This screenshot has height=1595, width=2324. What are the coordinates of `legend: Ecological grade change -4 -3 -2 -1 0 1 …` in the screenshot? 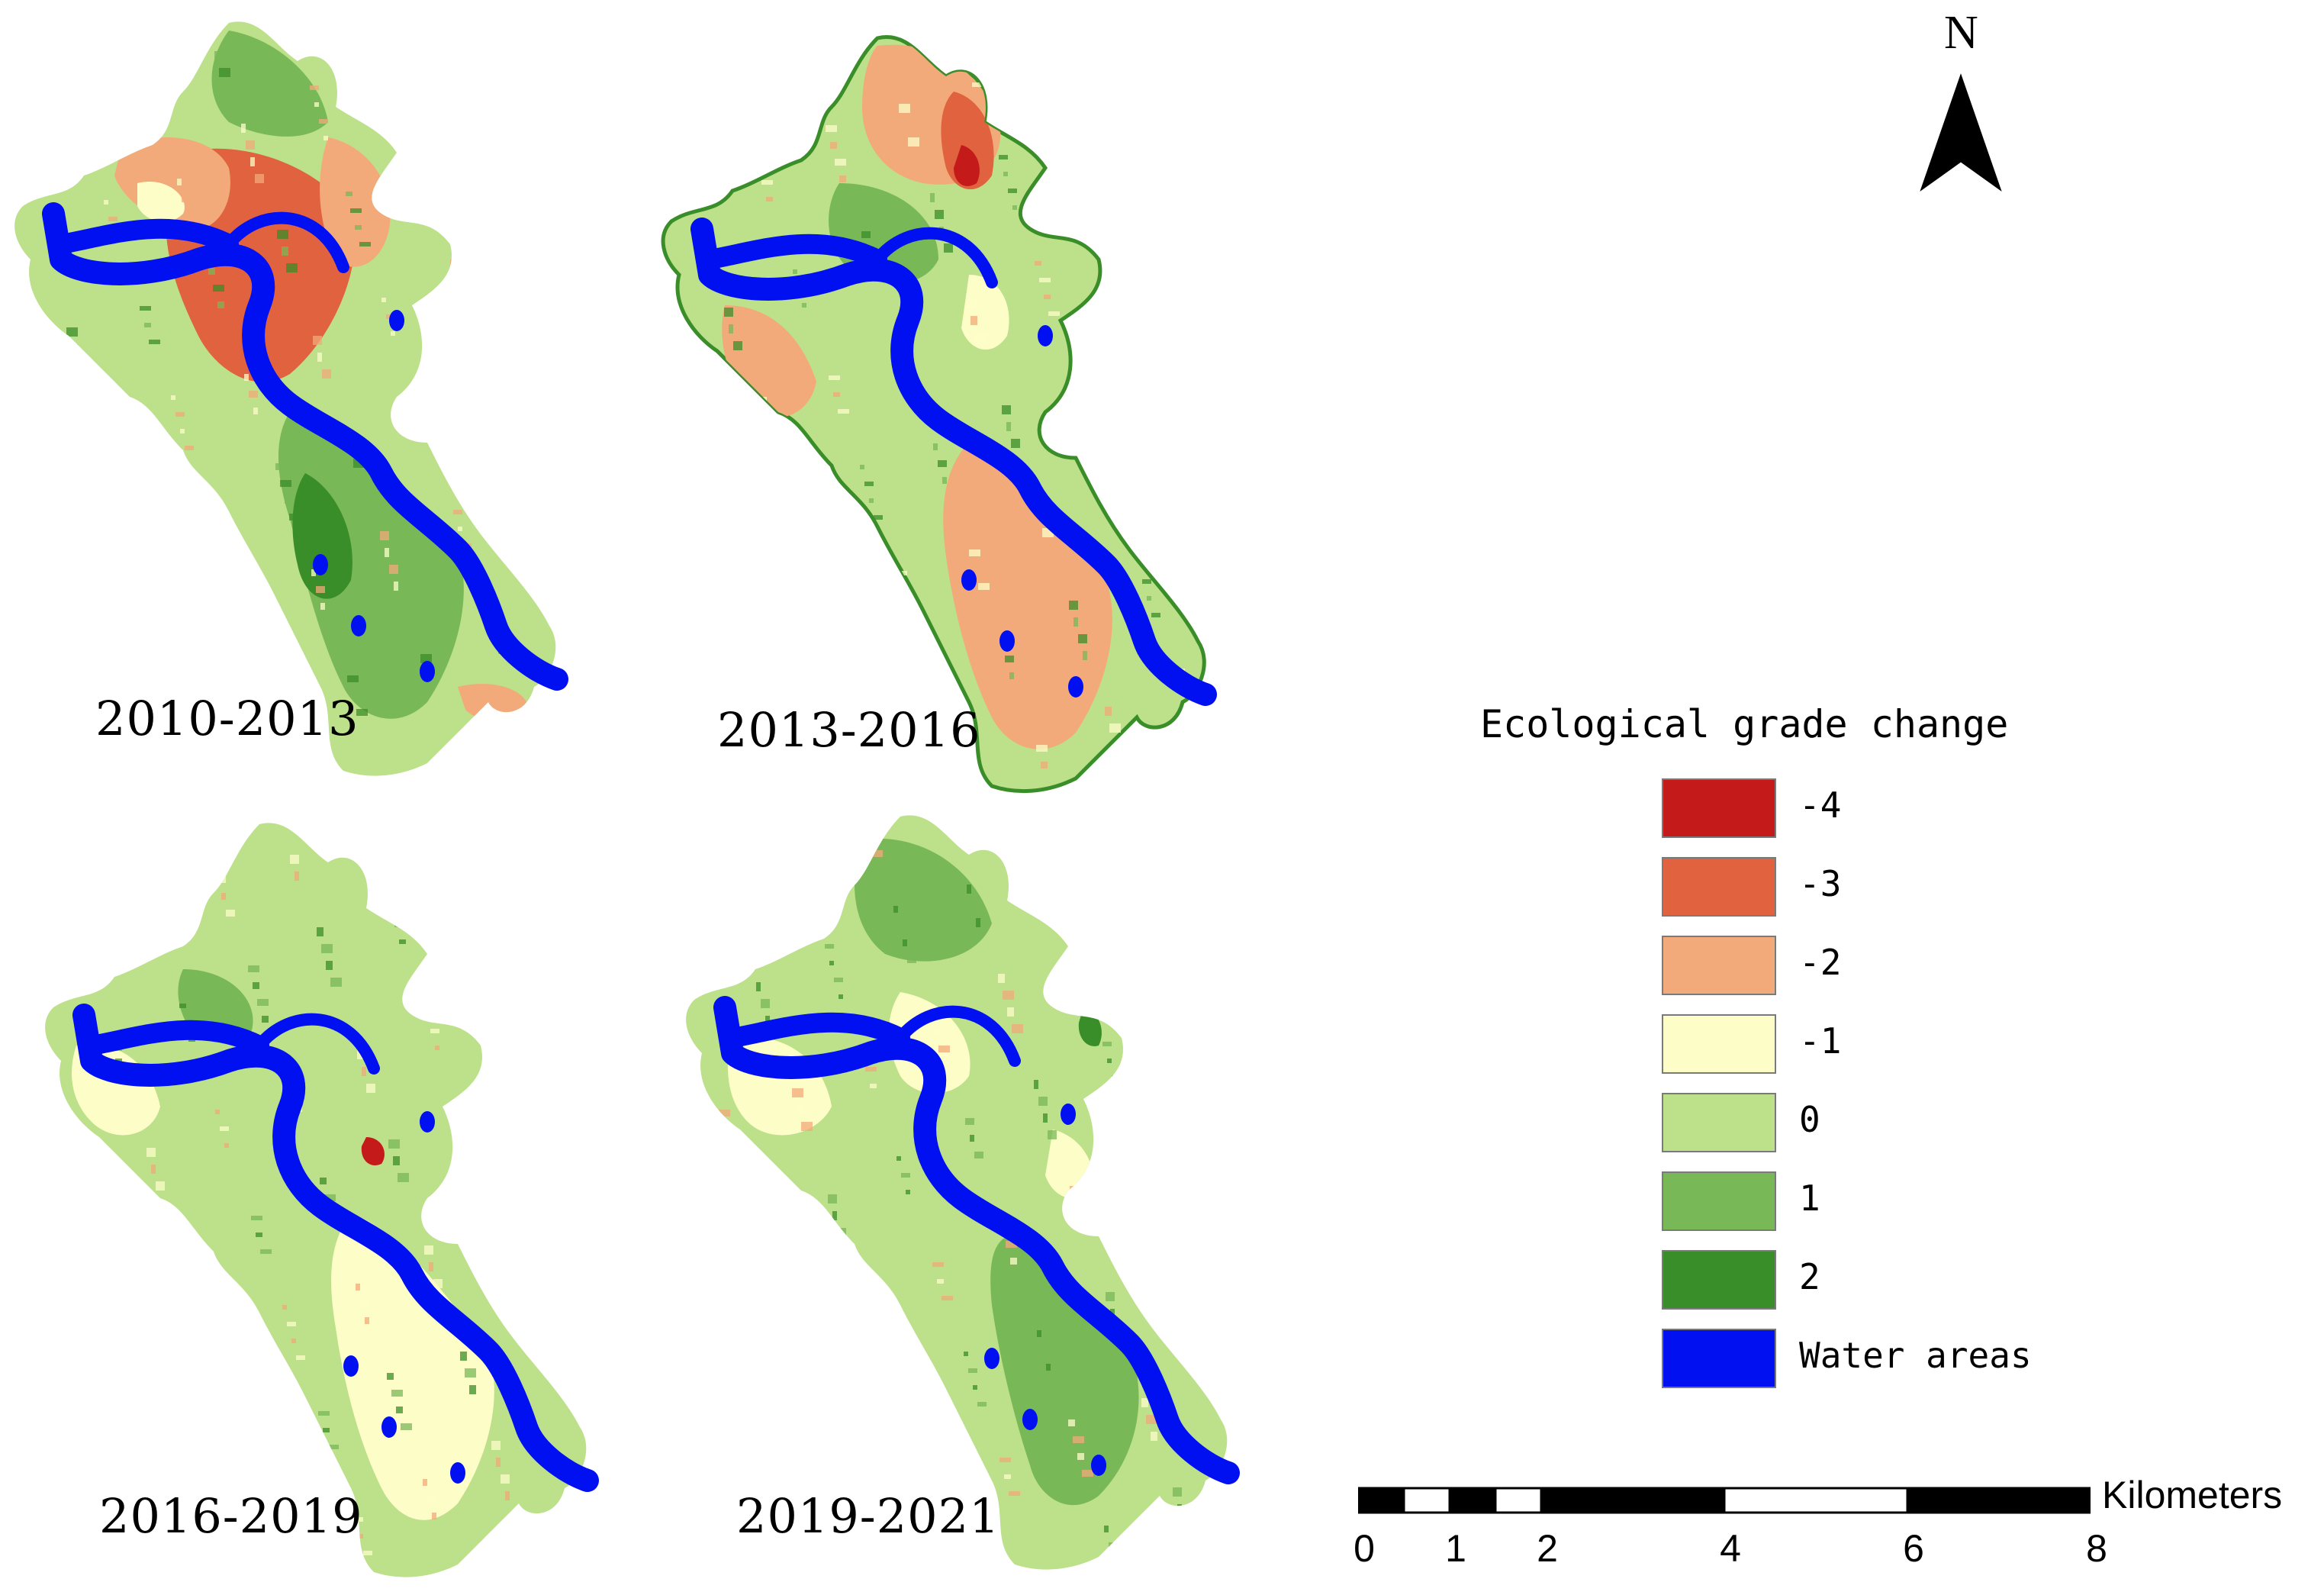 It's located at (1793, 1045).